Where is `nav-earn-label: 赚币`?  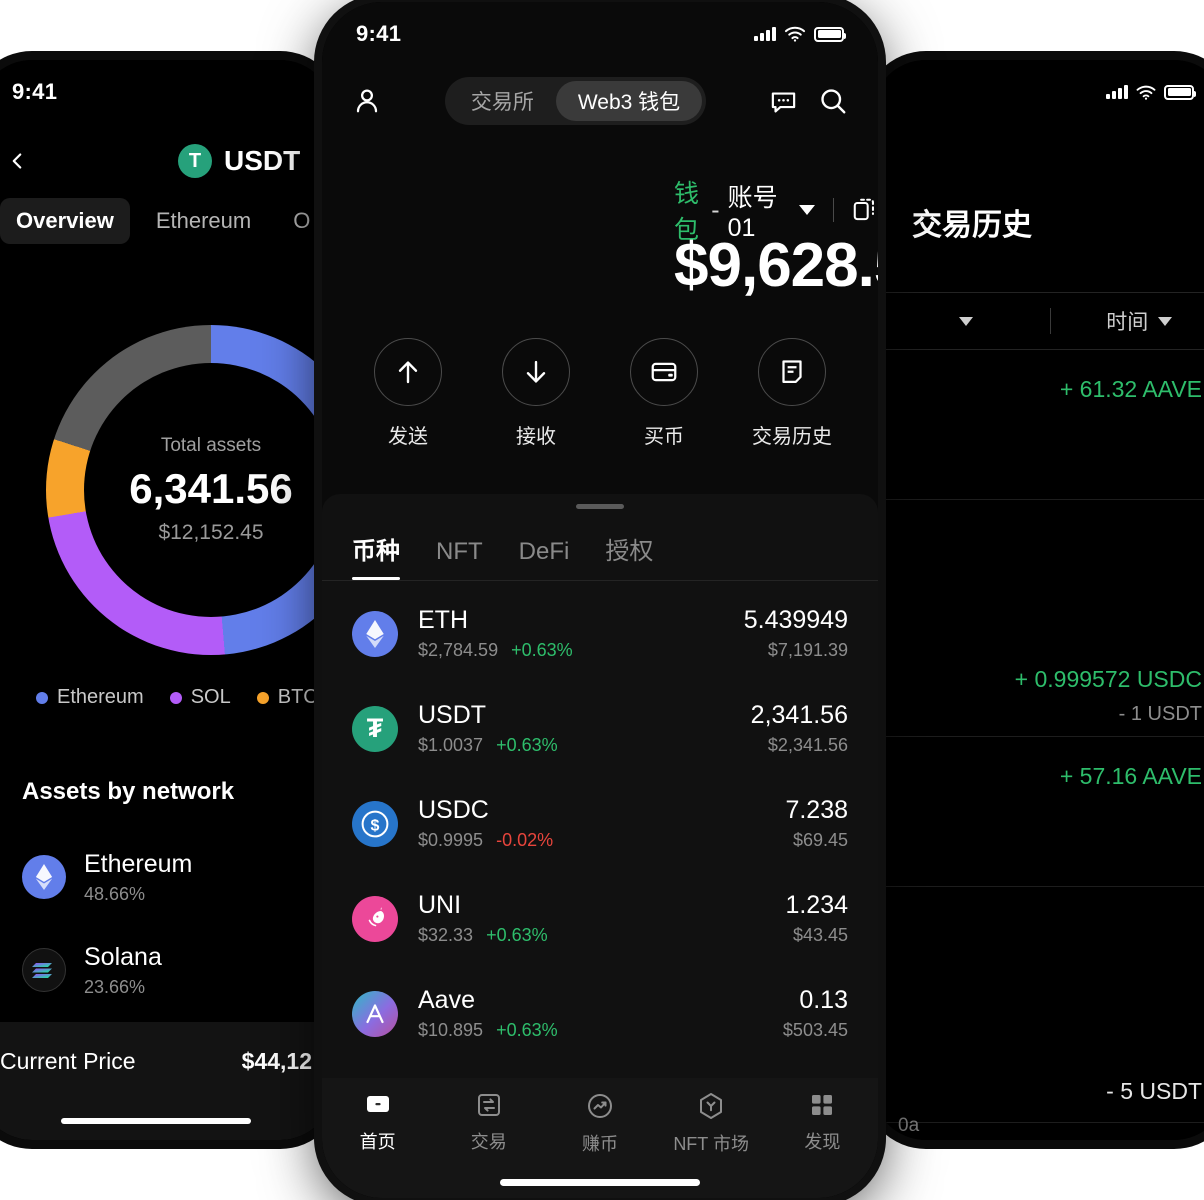 nav-earn-label: 赚币 is located at coordinates (599, 1144).